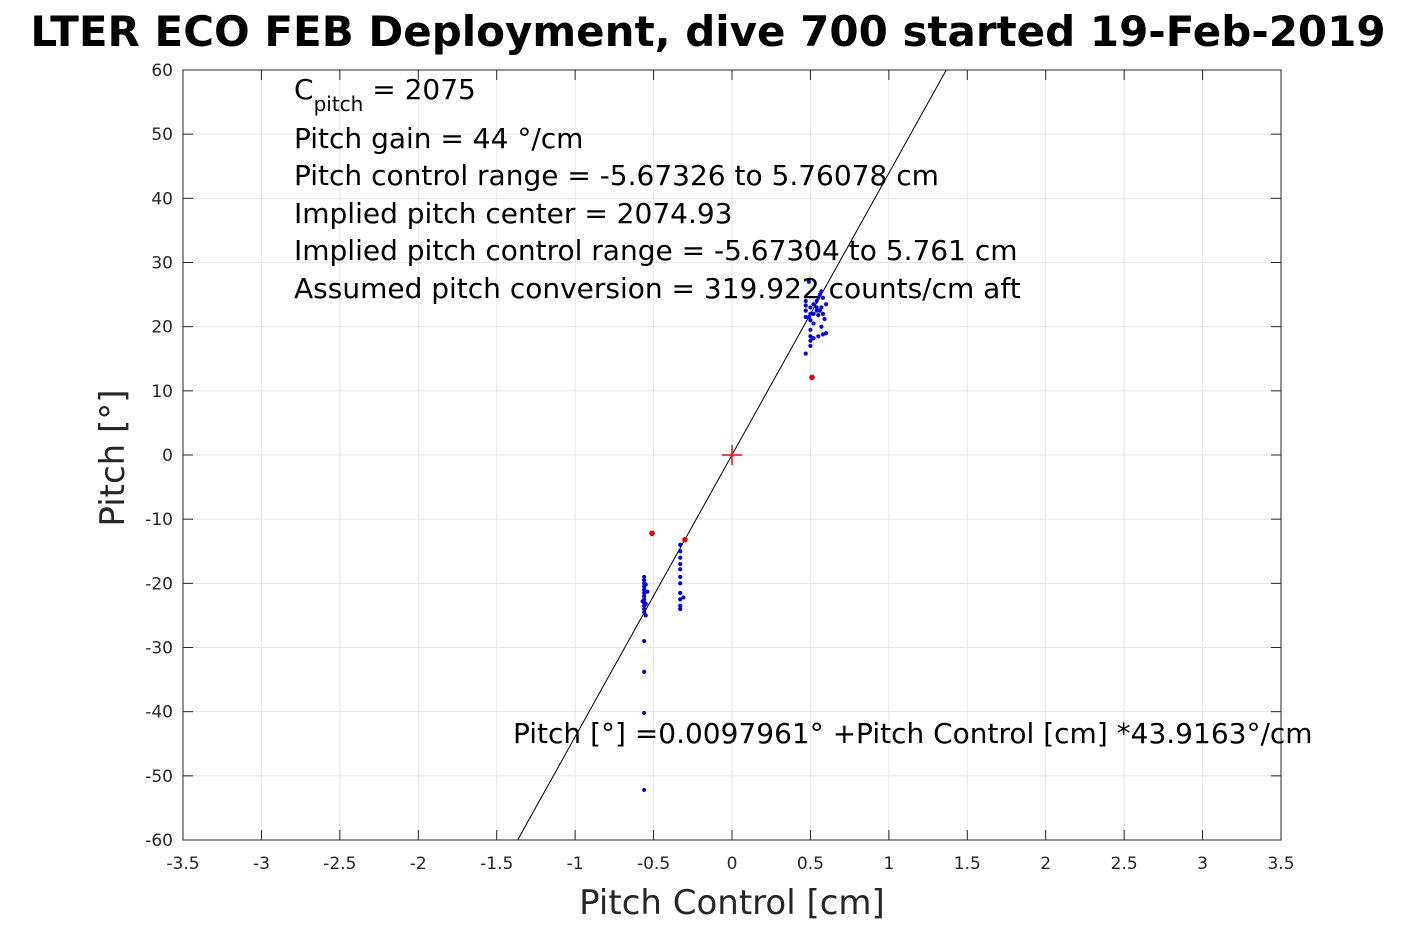  What do you see at coordinates (1202, 864) in the screenshot?
I see `x-tick-label: 3` at bounding box center [1202, 864].